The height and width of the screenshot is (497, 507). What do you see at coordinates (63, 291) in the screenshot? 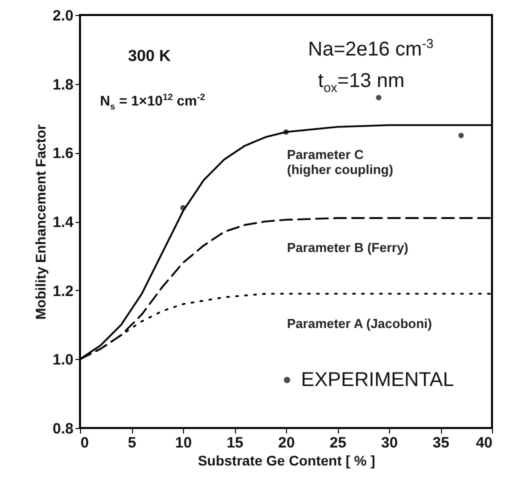
I see `y-tick-label: 1.2` at bounding box center [63, 291].